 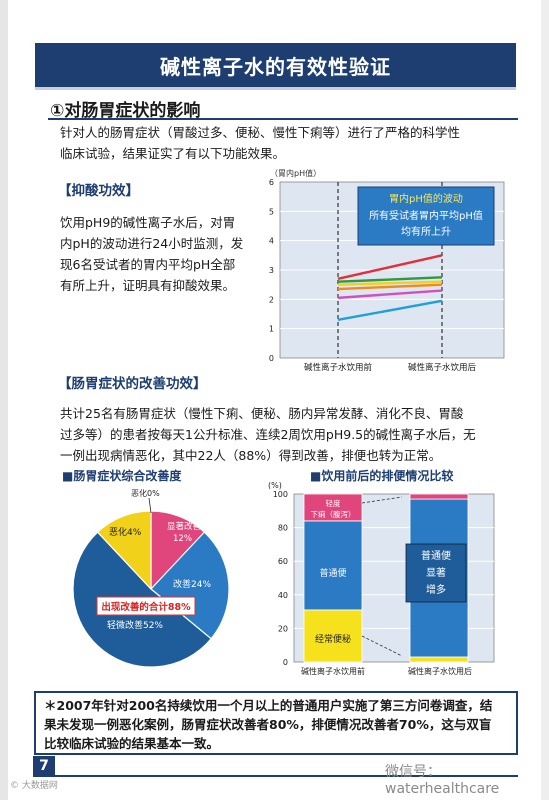 I want to click on bowel-y-tick-label: 0, so click(x=285, y=662).